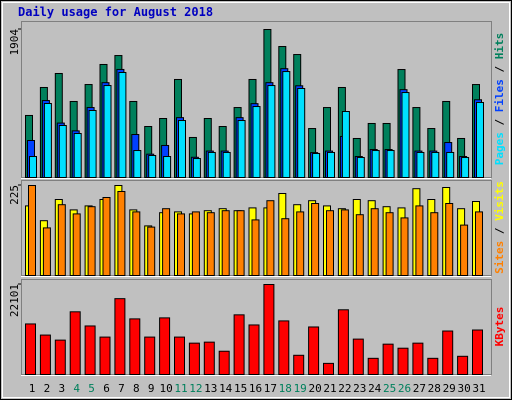 Image resolution: width=512 pixels, height=400 pixels. I want to click on x-tick-label: 3, so click(61, 388).